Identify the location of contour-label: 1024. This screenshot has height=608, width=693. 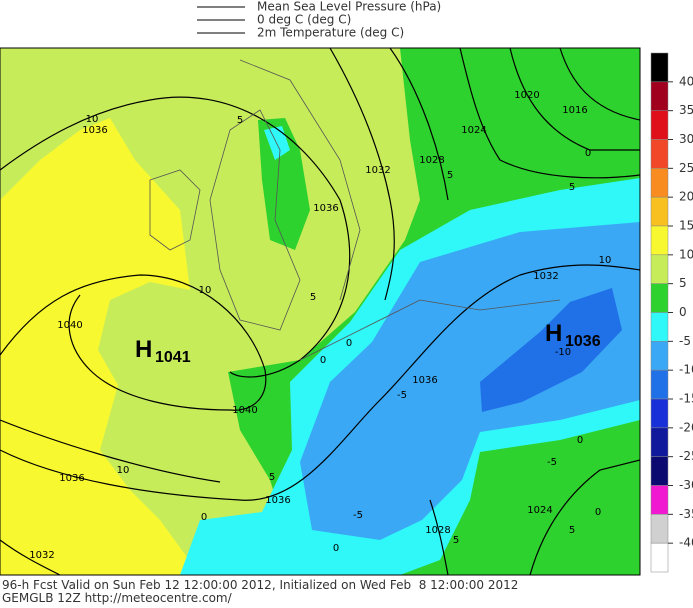
(539, 510).